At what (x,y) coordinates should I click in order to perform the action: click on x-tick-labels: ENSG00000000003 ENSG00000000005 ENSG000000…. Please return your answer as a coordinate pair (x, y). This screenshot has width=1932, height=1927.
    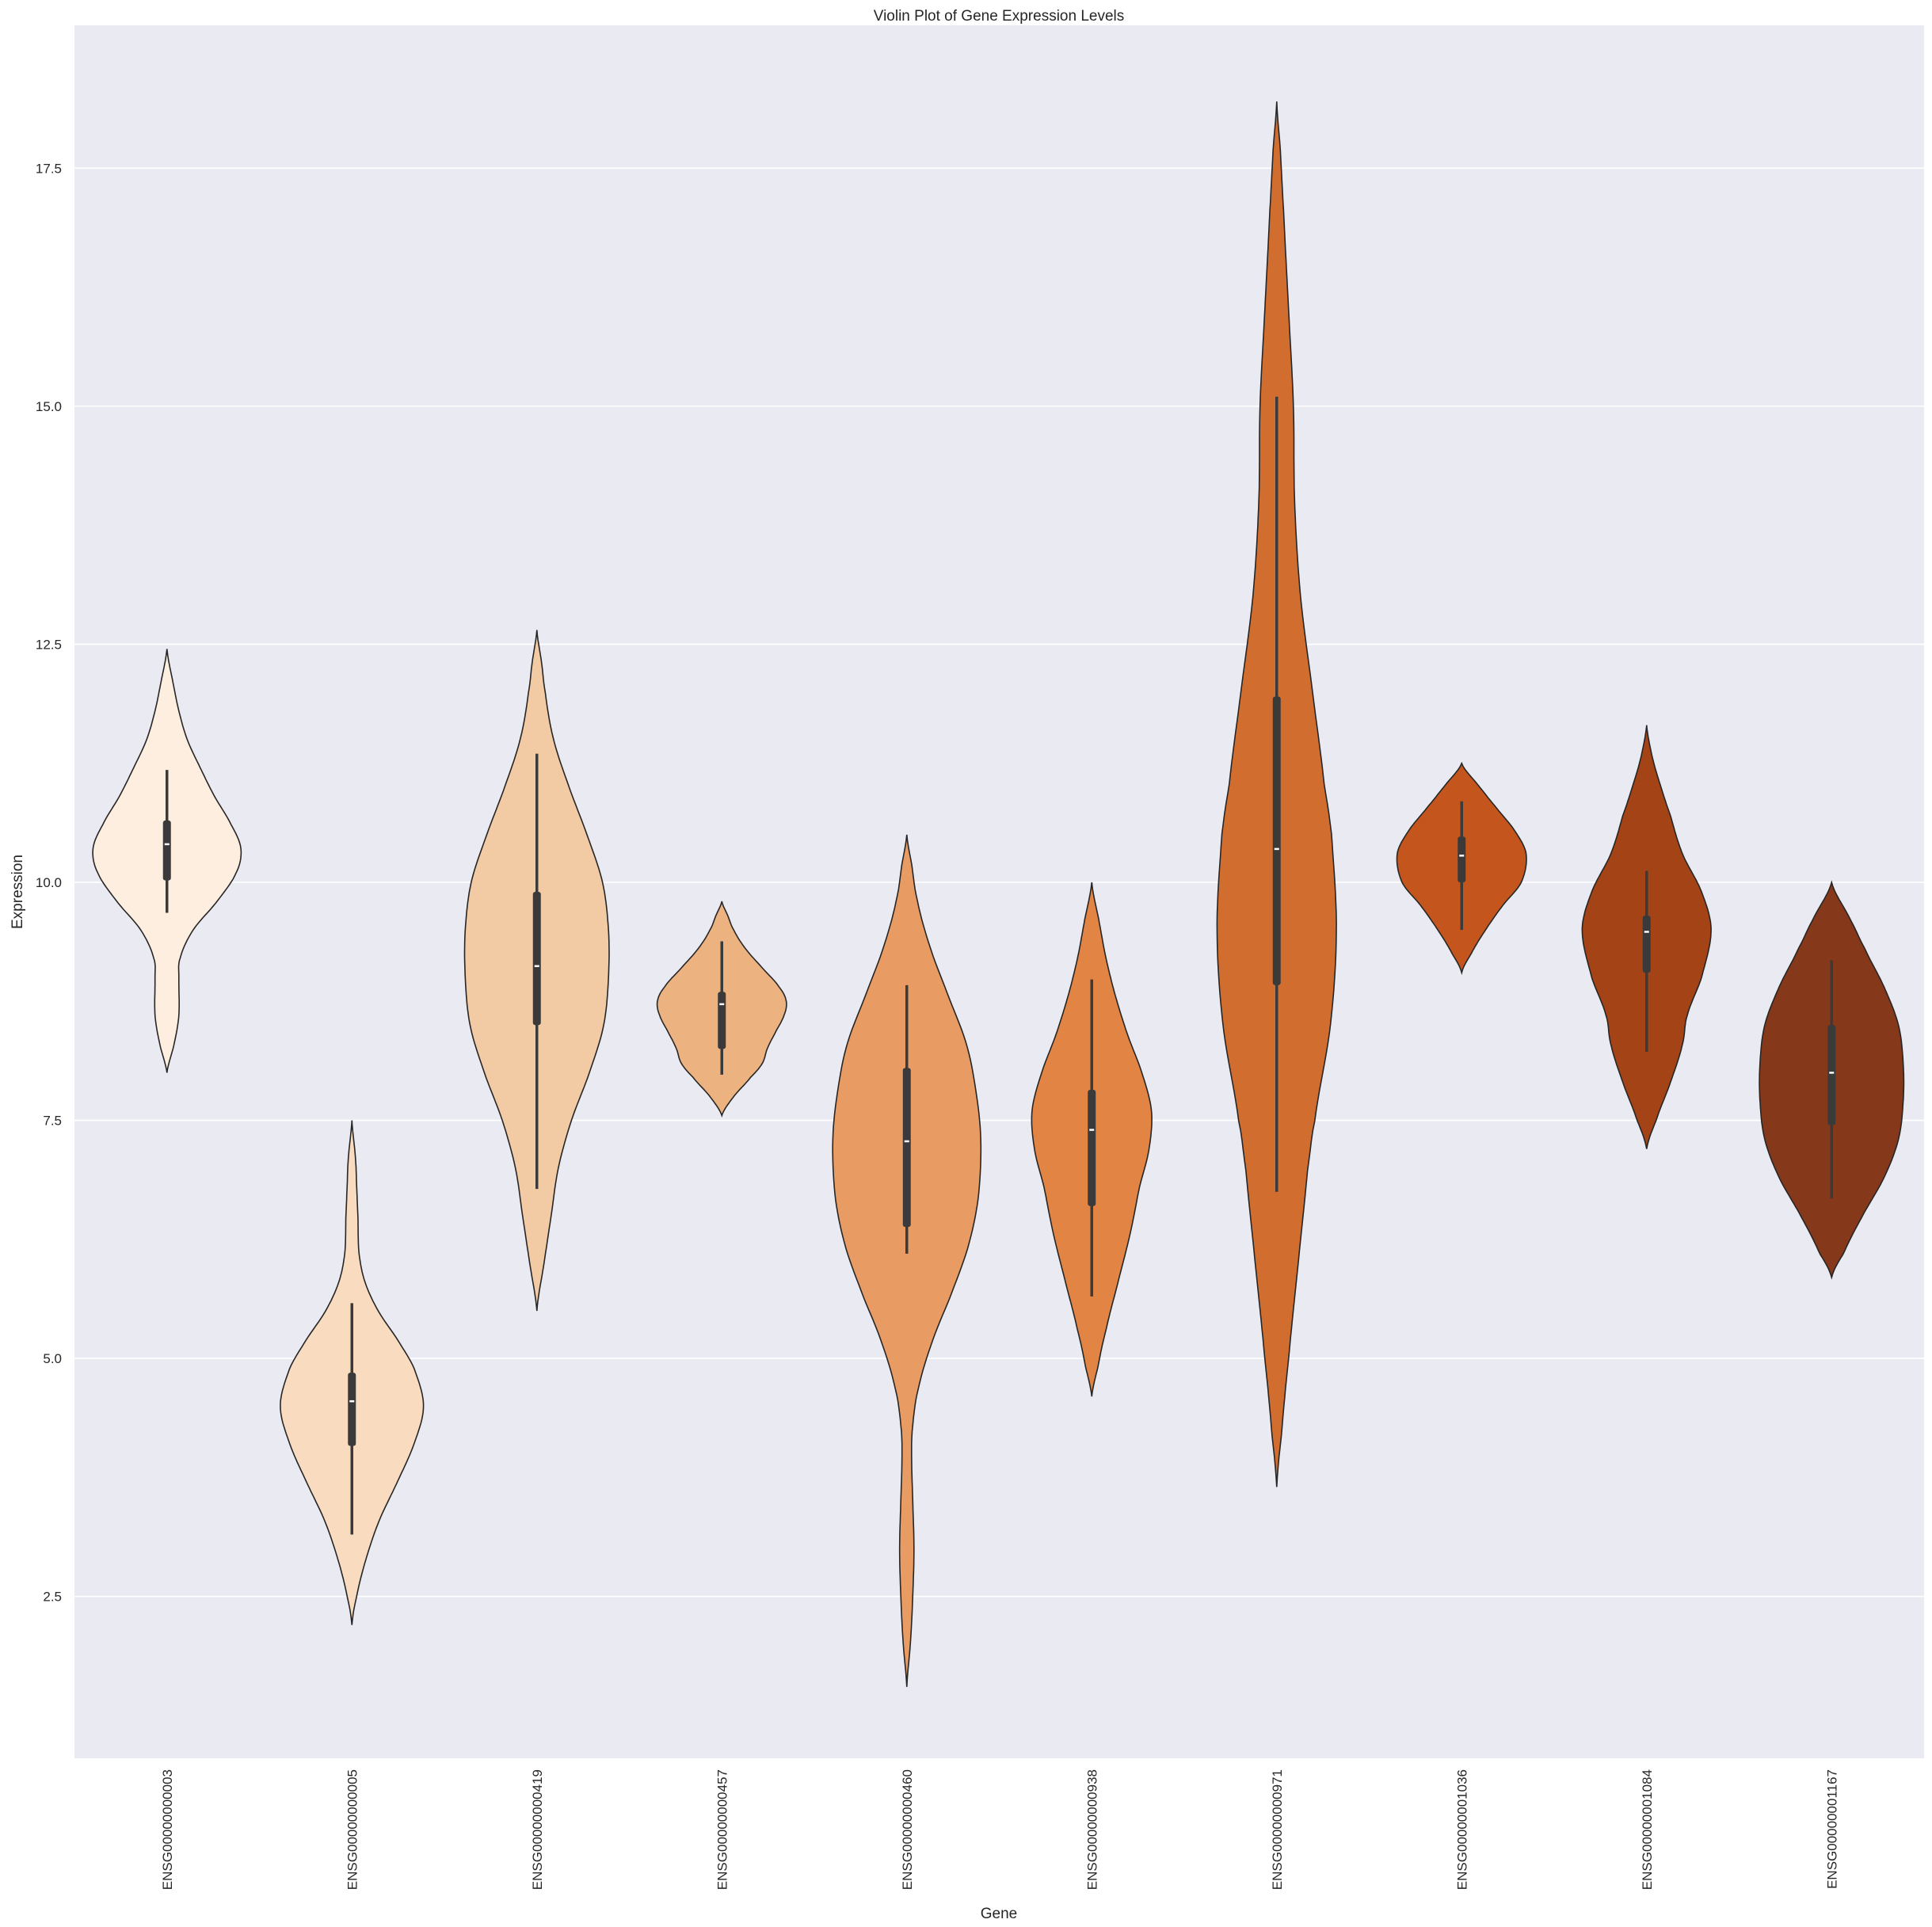
    Looking at the image, I should click on (1000, 1829).